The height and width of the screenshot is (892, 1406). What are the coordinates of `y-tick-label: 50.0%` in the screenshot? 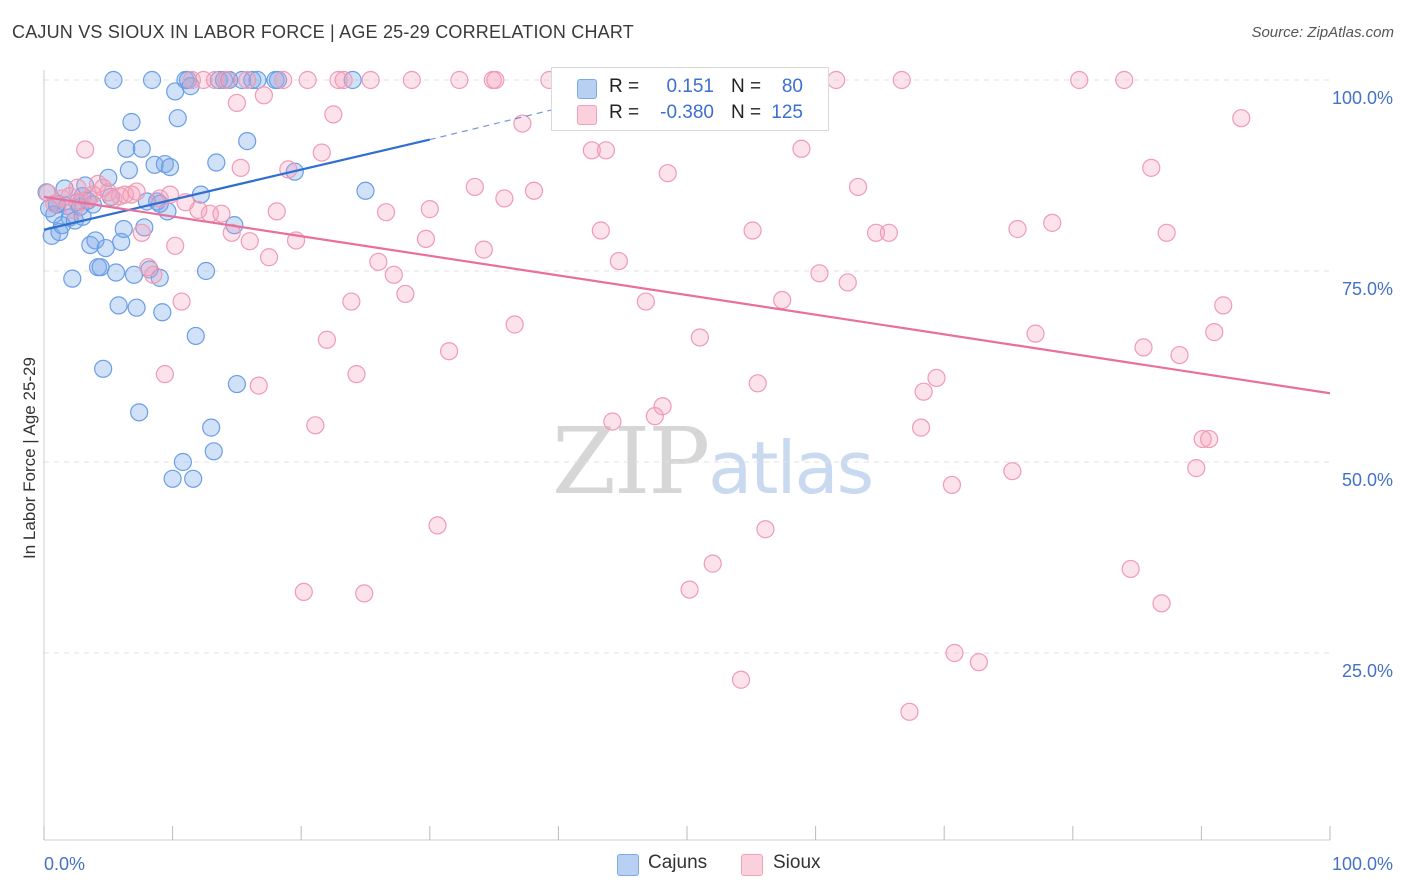 It's located at (1367, 480).